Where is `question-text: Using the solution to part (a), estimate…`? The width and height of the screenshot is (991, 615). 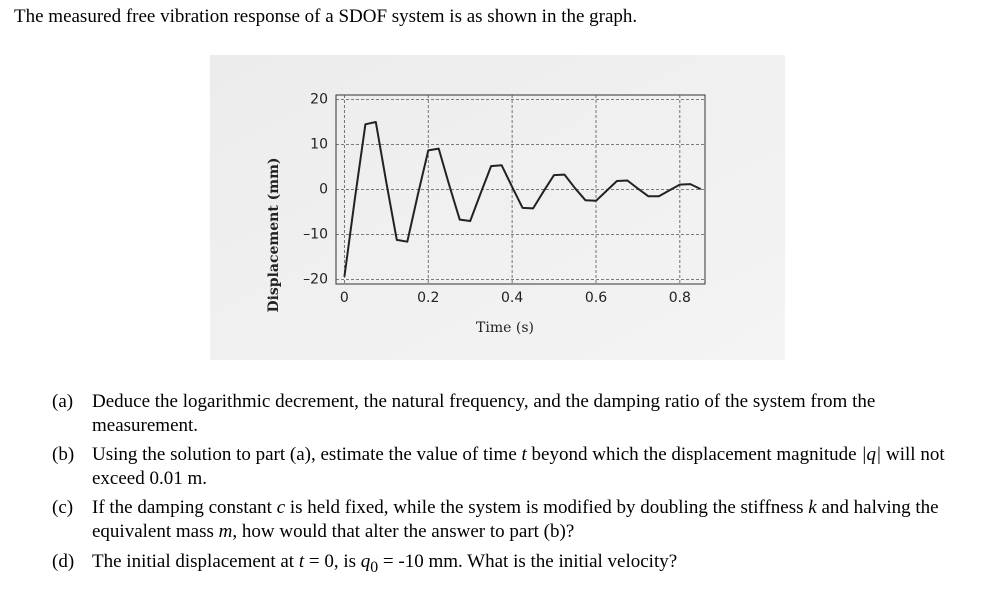
question-text: Using the solution to part (a), estimate… is located at coordinates (307, 454).